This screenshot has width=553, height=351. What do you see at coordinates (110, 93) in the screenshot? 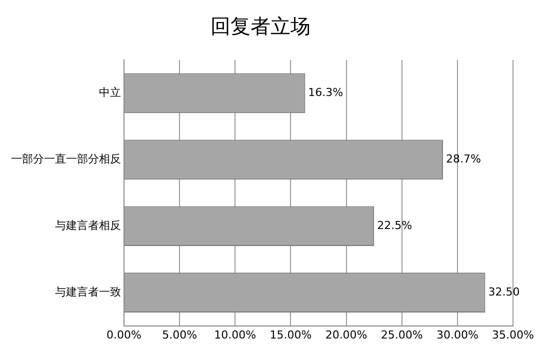
I see `y-tick-label: 中立` at bounding box center [110, 93].